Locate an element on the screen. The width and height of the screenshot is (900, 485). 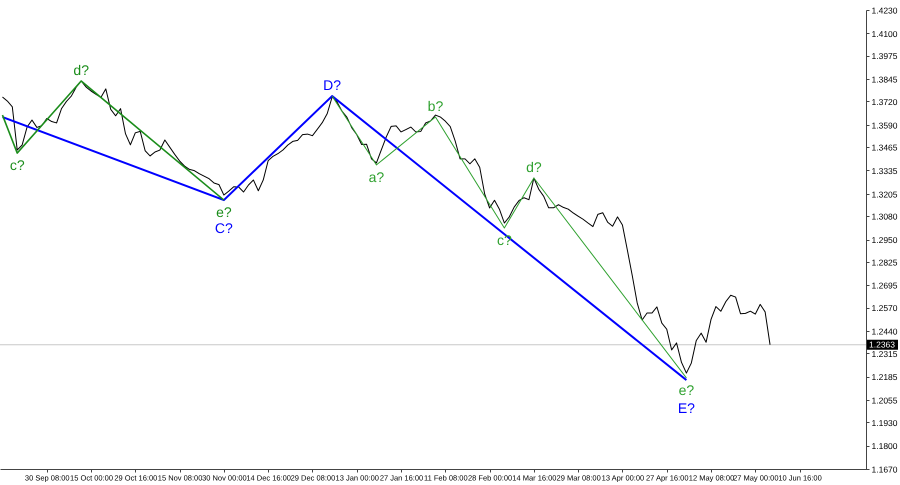
y-tick-label: 1.3720 is located at coordinates (885, 101).